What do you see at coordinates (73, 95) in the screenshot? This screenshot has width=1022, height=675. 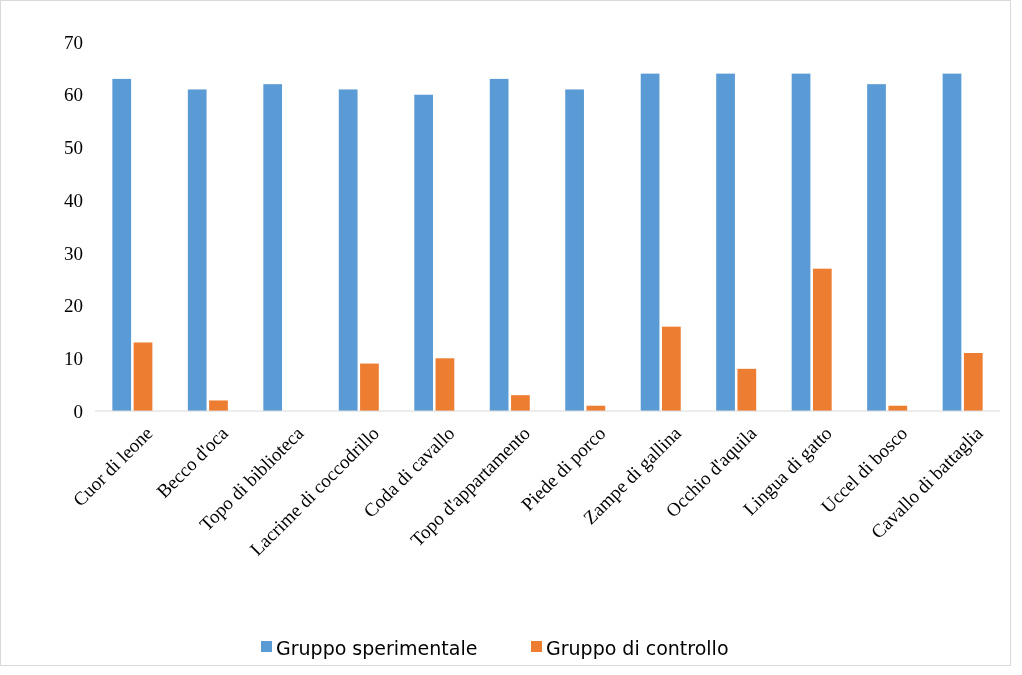 I see `y-tick-label: 60` at bounding box center [73, 95].